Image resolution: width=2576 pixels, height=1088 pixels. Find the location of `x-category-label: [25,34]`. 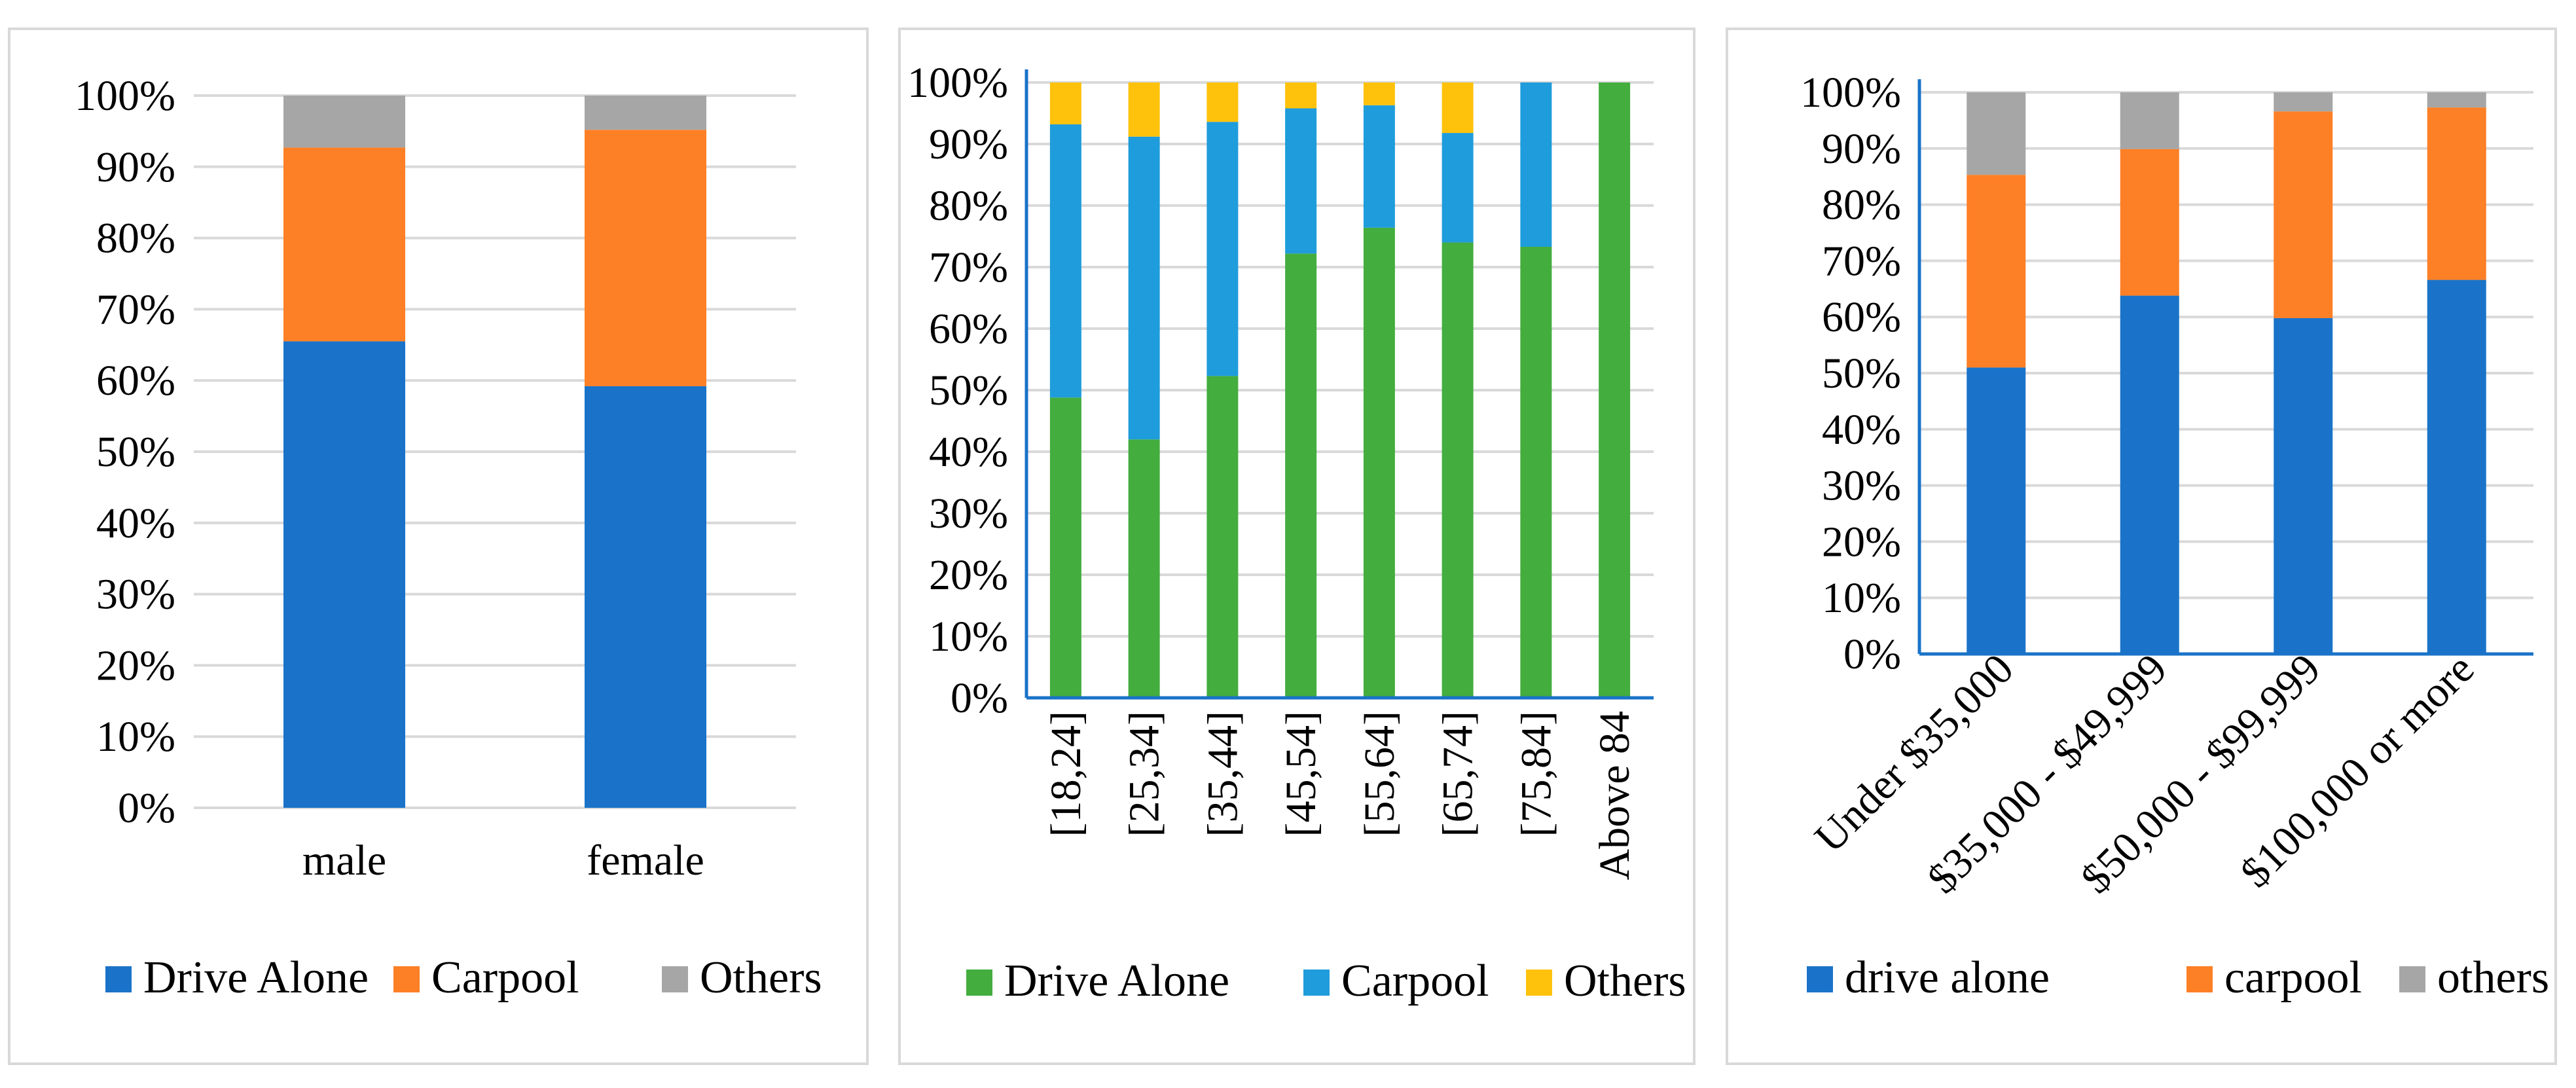

x-category-label: [25,34] is located at coordinates (1145, 774).